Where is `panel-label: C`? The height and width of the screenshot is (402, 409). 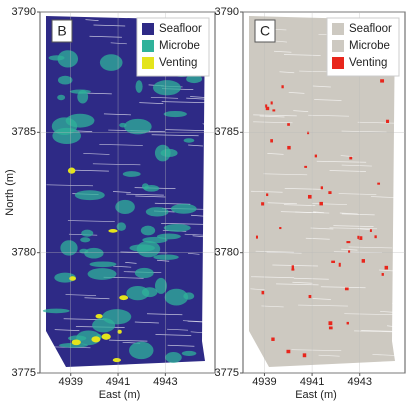 panel-label: C is located at coordinates (265, 31).